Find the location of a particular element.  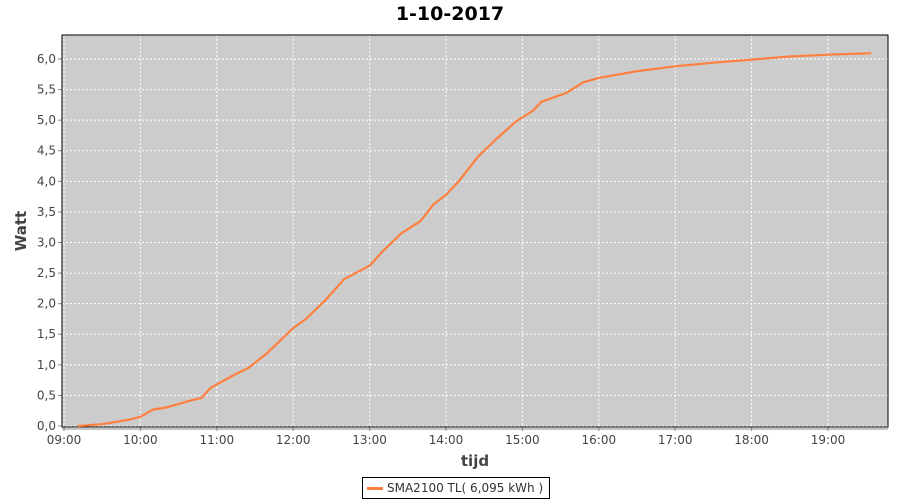

y-tick-label: 2,0 is located at coordinates (46, 304).